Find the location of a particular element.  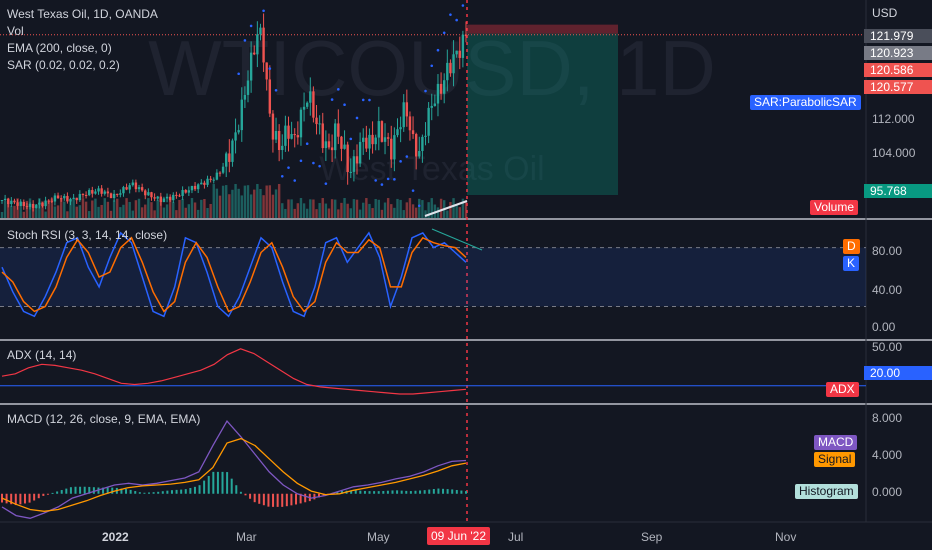

stoch-k-tag: K is located at coordinates (851, 263).